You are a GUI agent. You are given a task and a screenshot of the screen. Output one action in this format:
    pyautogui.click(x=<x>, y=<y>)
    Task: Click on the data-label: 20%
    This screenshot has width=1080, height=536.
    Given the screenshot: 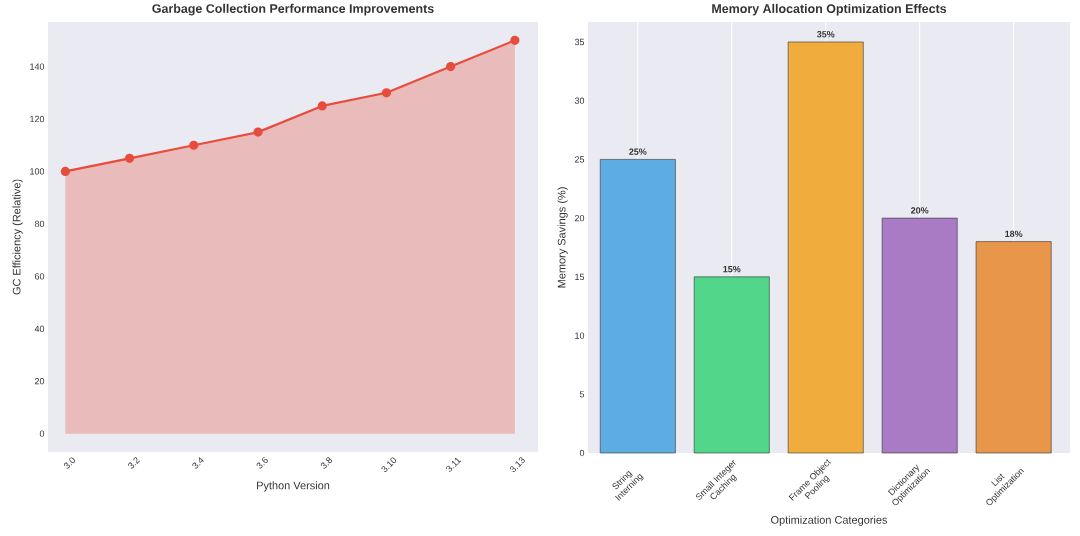 What is the action you would take?
    pyautogui.click(x=920, y=210)
    